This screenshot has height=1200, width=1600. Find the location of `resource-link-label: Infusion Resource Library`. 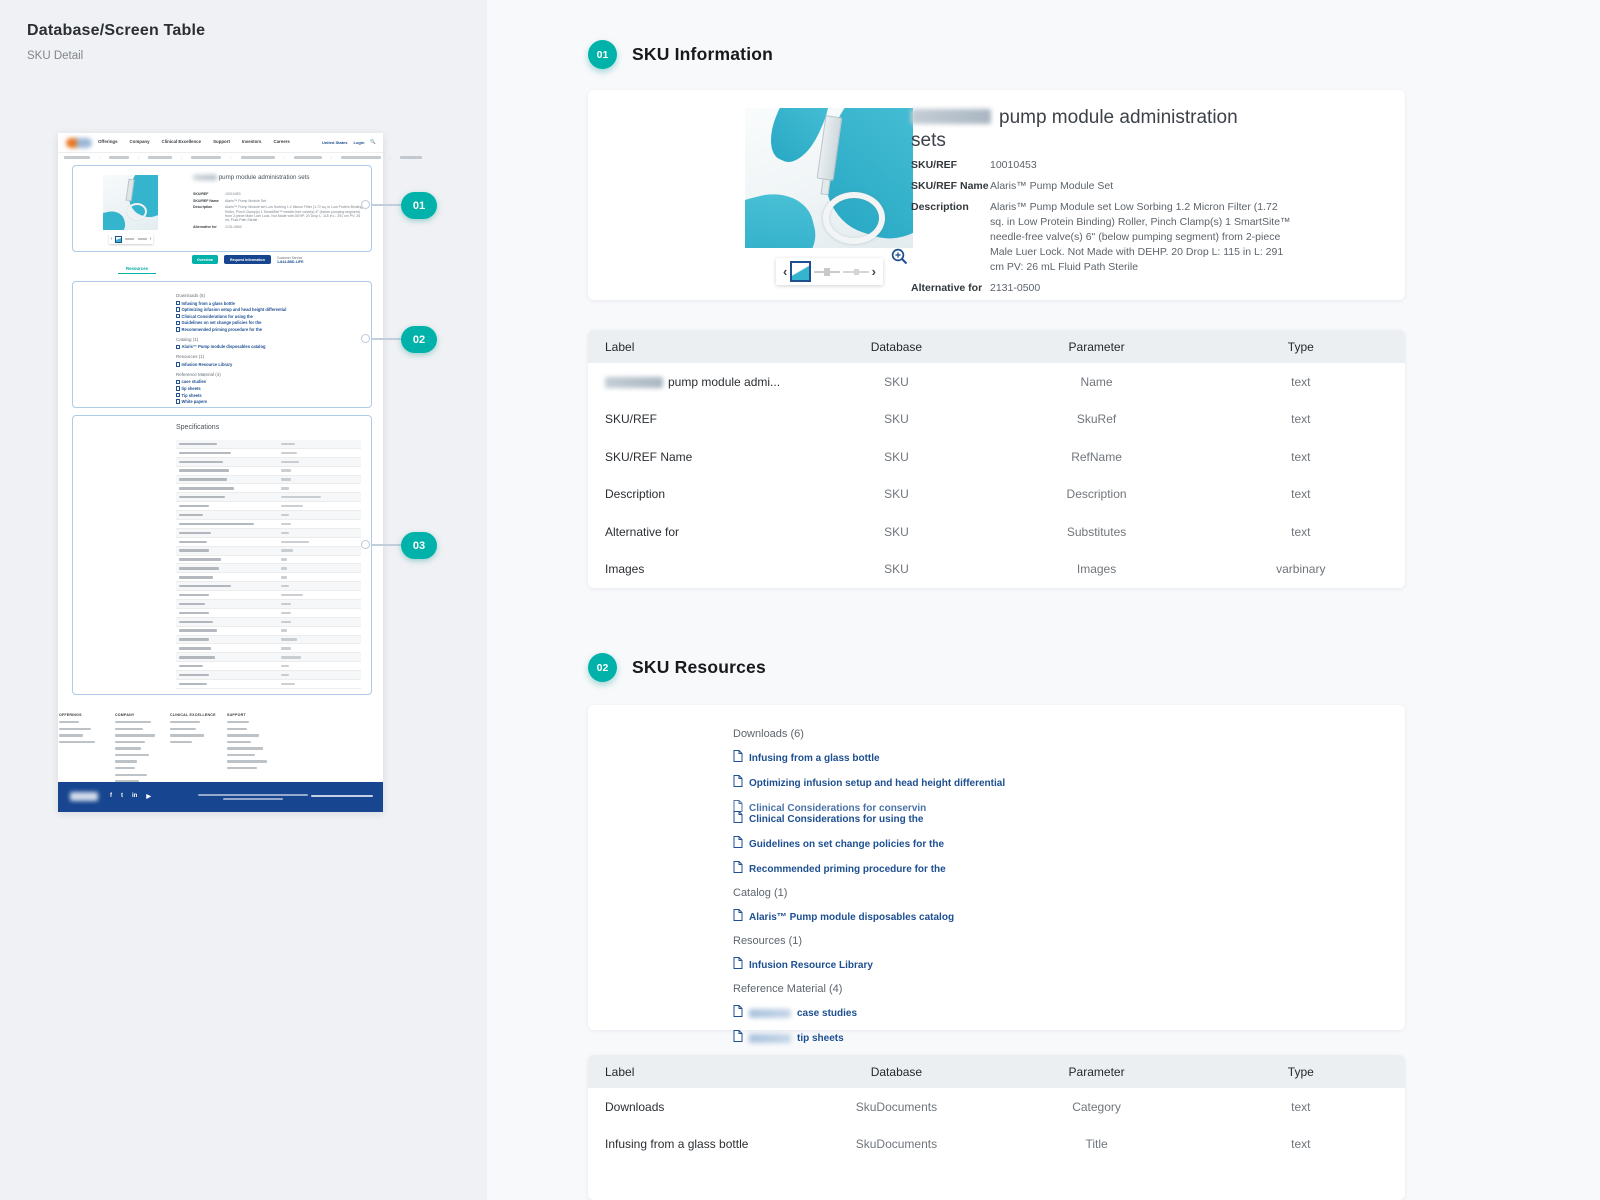

resource-link-label: Infusion Resource Library is located at coordinates (811, 965).